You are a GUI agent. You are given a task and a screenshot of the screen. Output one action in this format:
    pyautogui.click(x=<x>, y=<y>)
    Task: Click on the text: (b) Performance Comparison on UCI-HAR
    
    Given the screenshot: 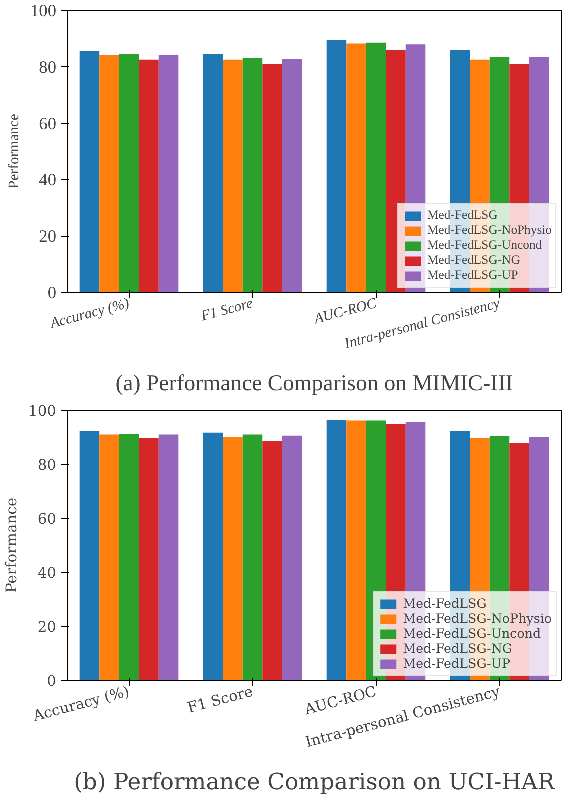 What is the action you would take?
    pyautogui.click(x=315, y=783)
    